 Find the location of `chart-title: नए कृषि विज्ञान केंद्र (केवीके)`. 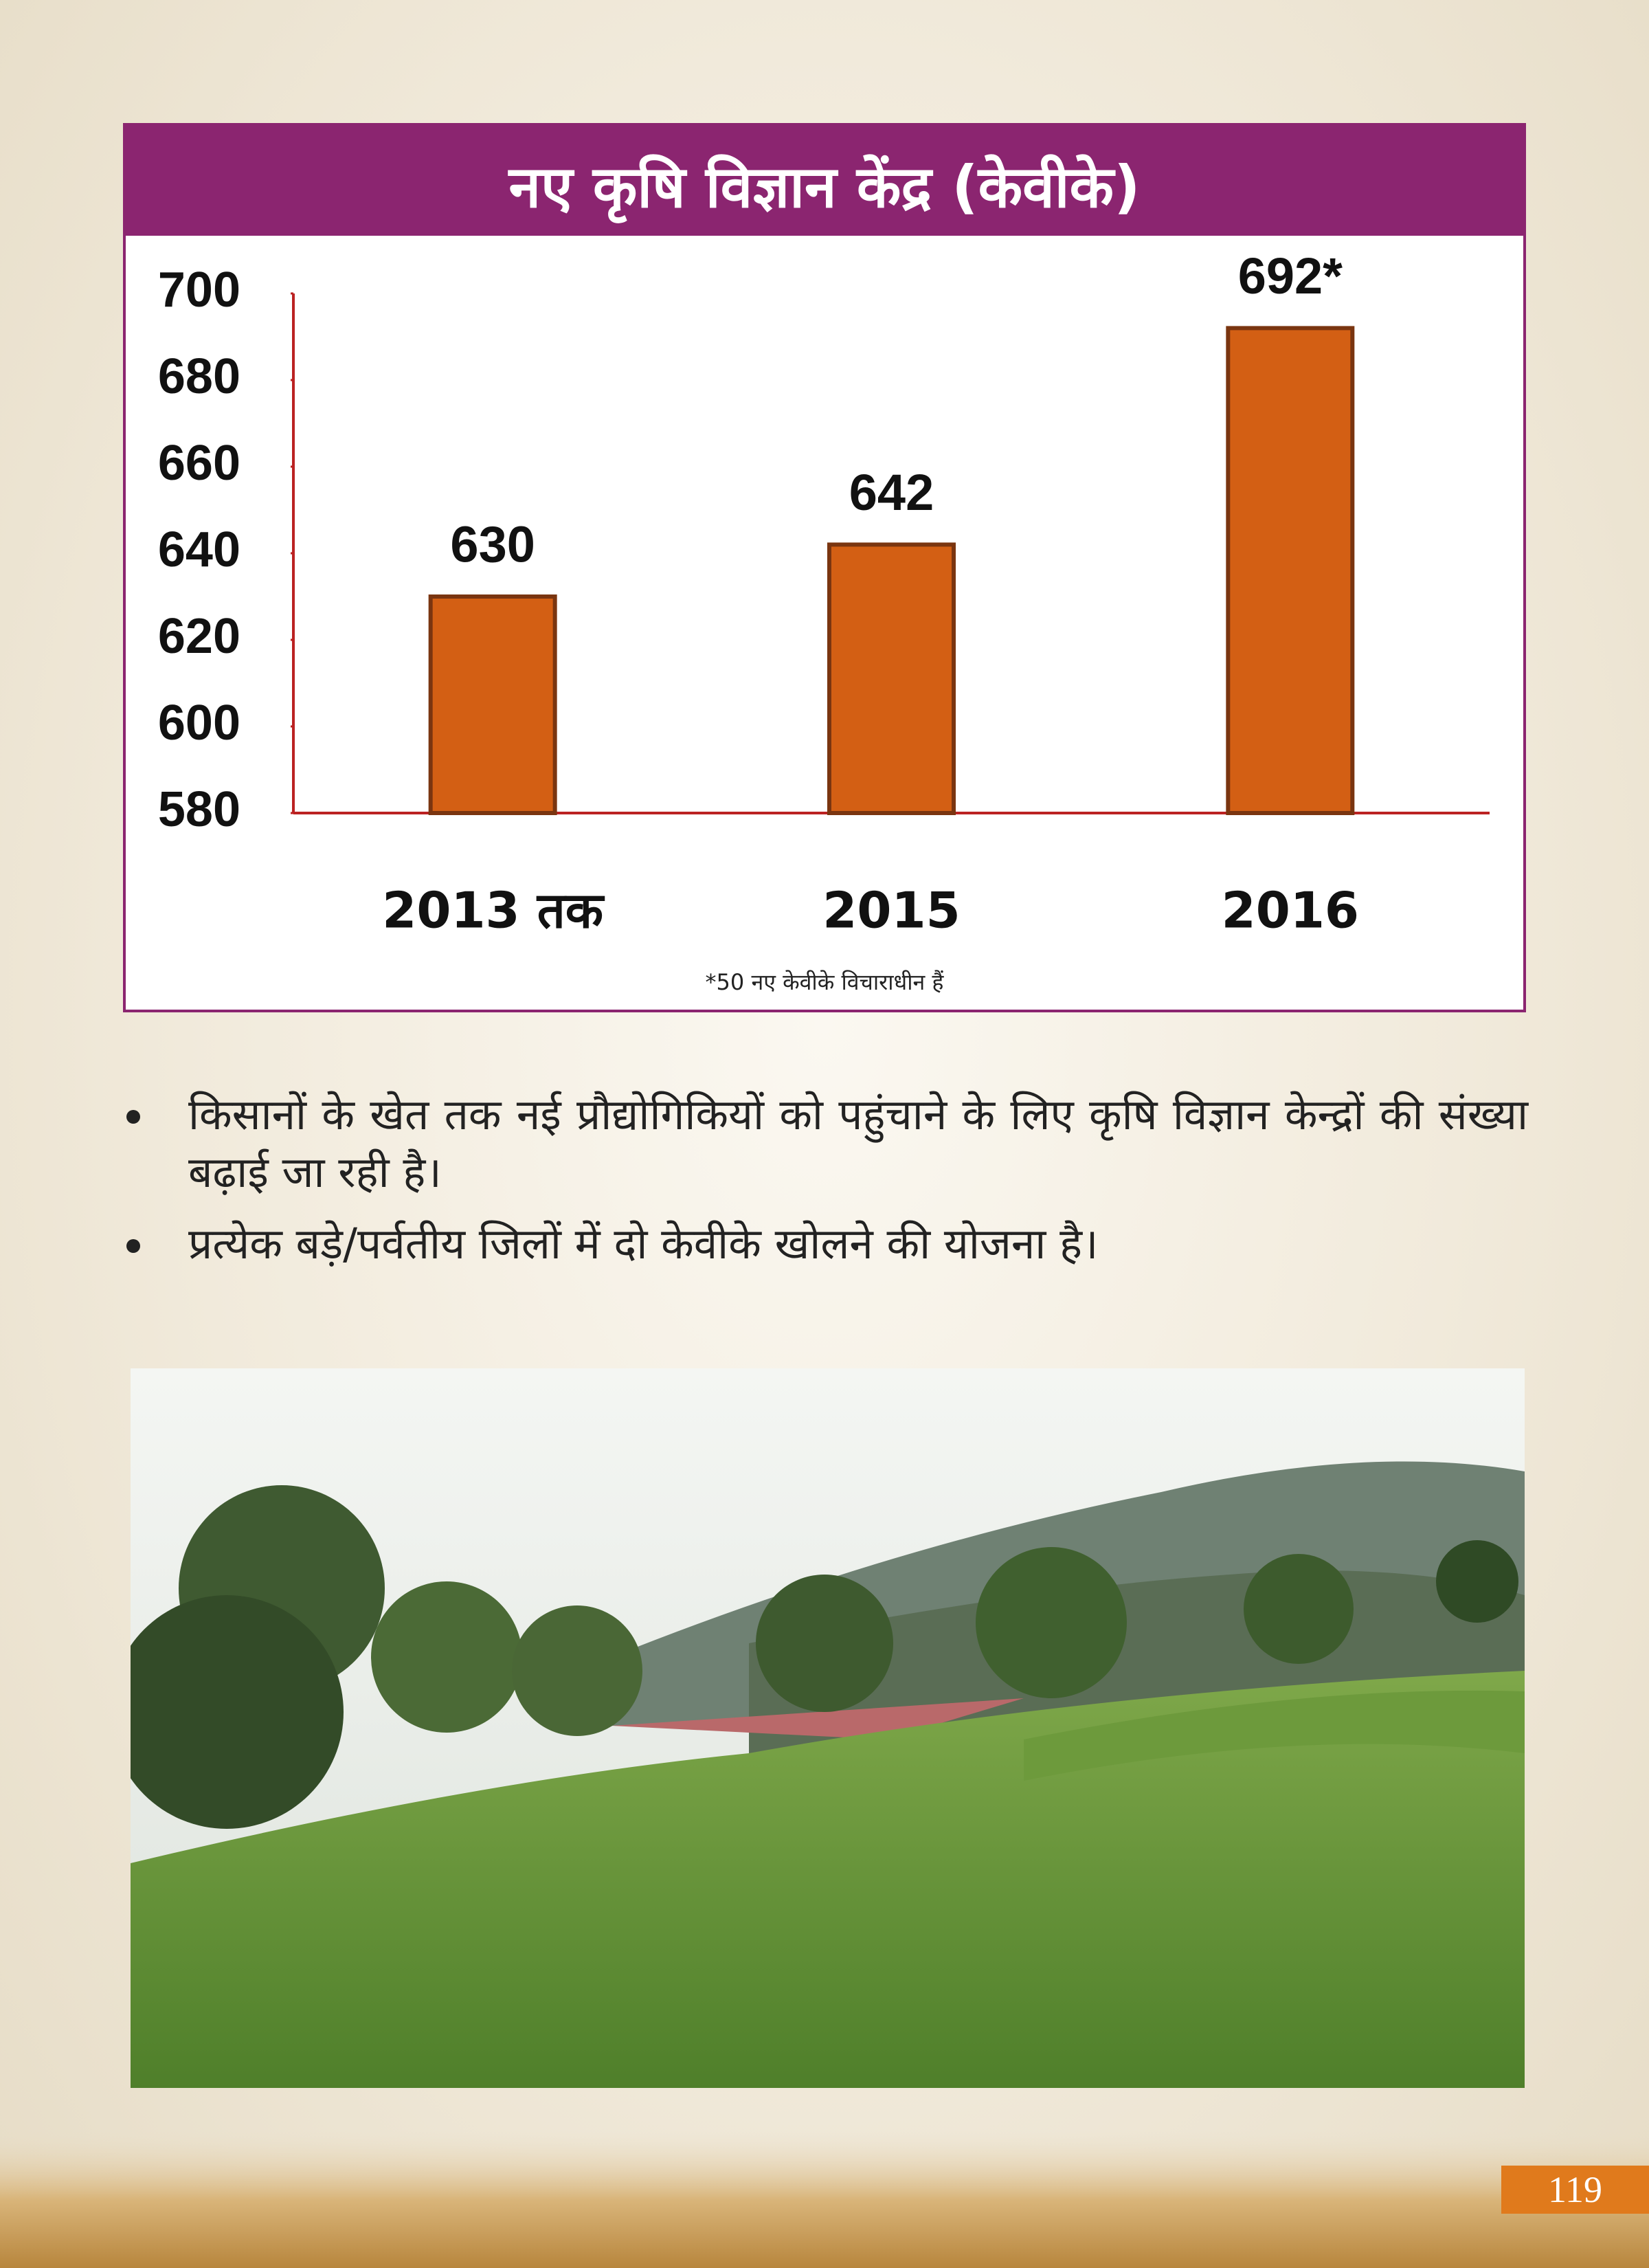

chart-title: नए कृषि विज्ञान केंद्र (केवीके) is located at coordinates (824, 188).